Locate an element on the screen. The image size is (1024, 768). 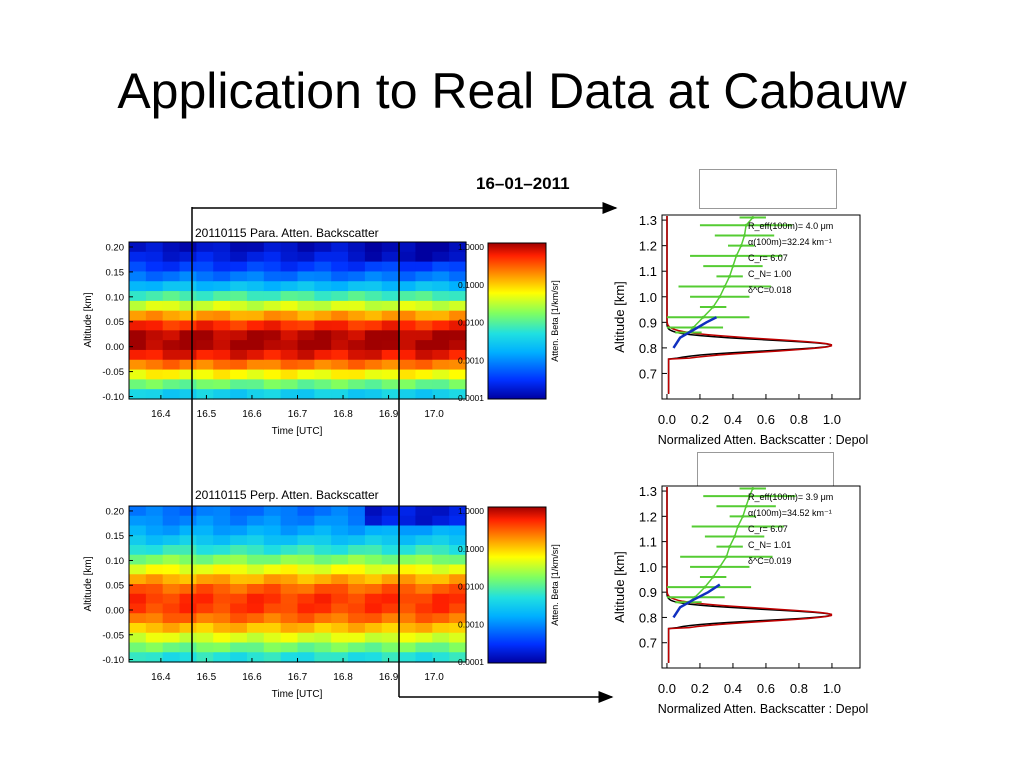
fit-line is located at coordinates (749, 305).